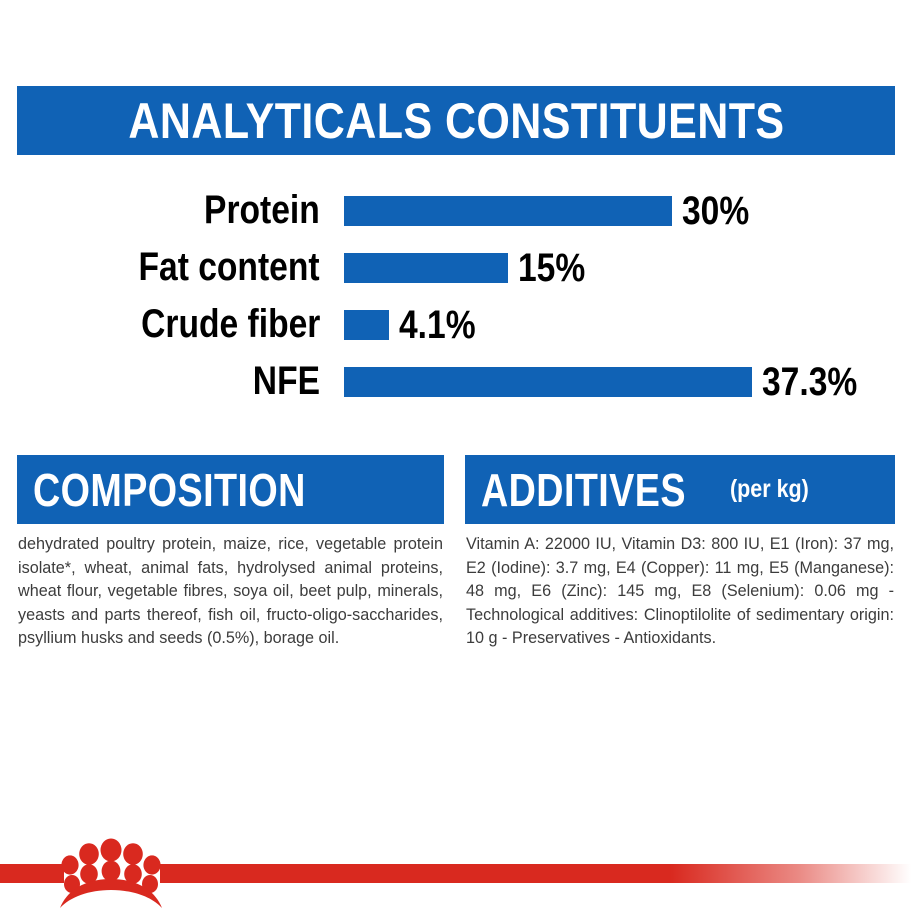  I want to click on chart-label-nfe: NFE, so click(286, 381).